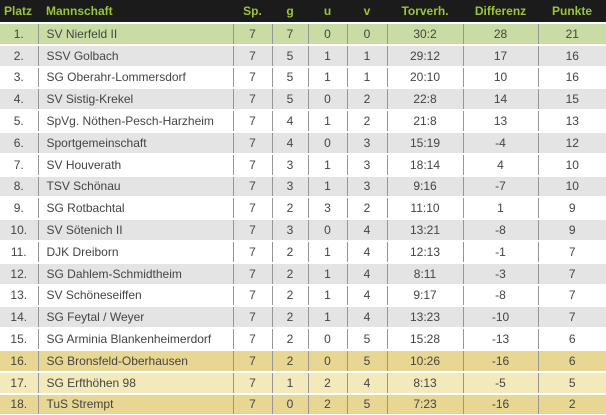  What do you see at coordinates (572, 55) in the screenshot?
I see `cell-punkte: 16` at bounding box center [572, 55].